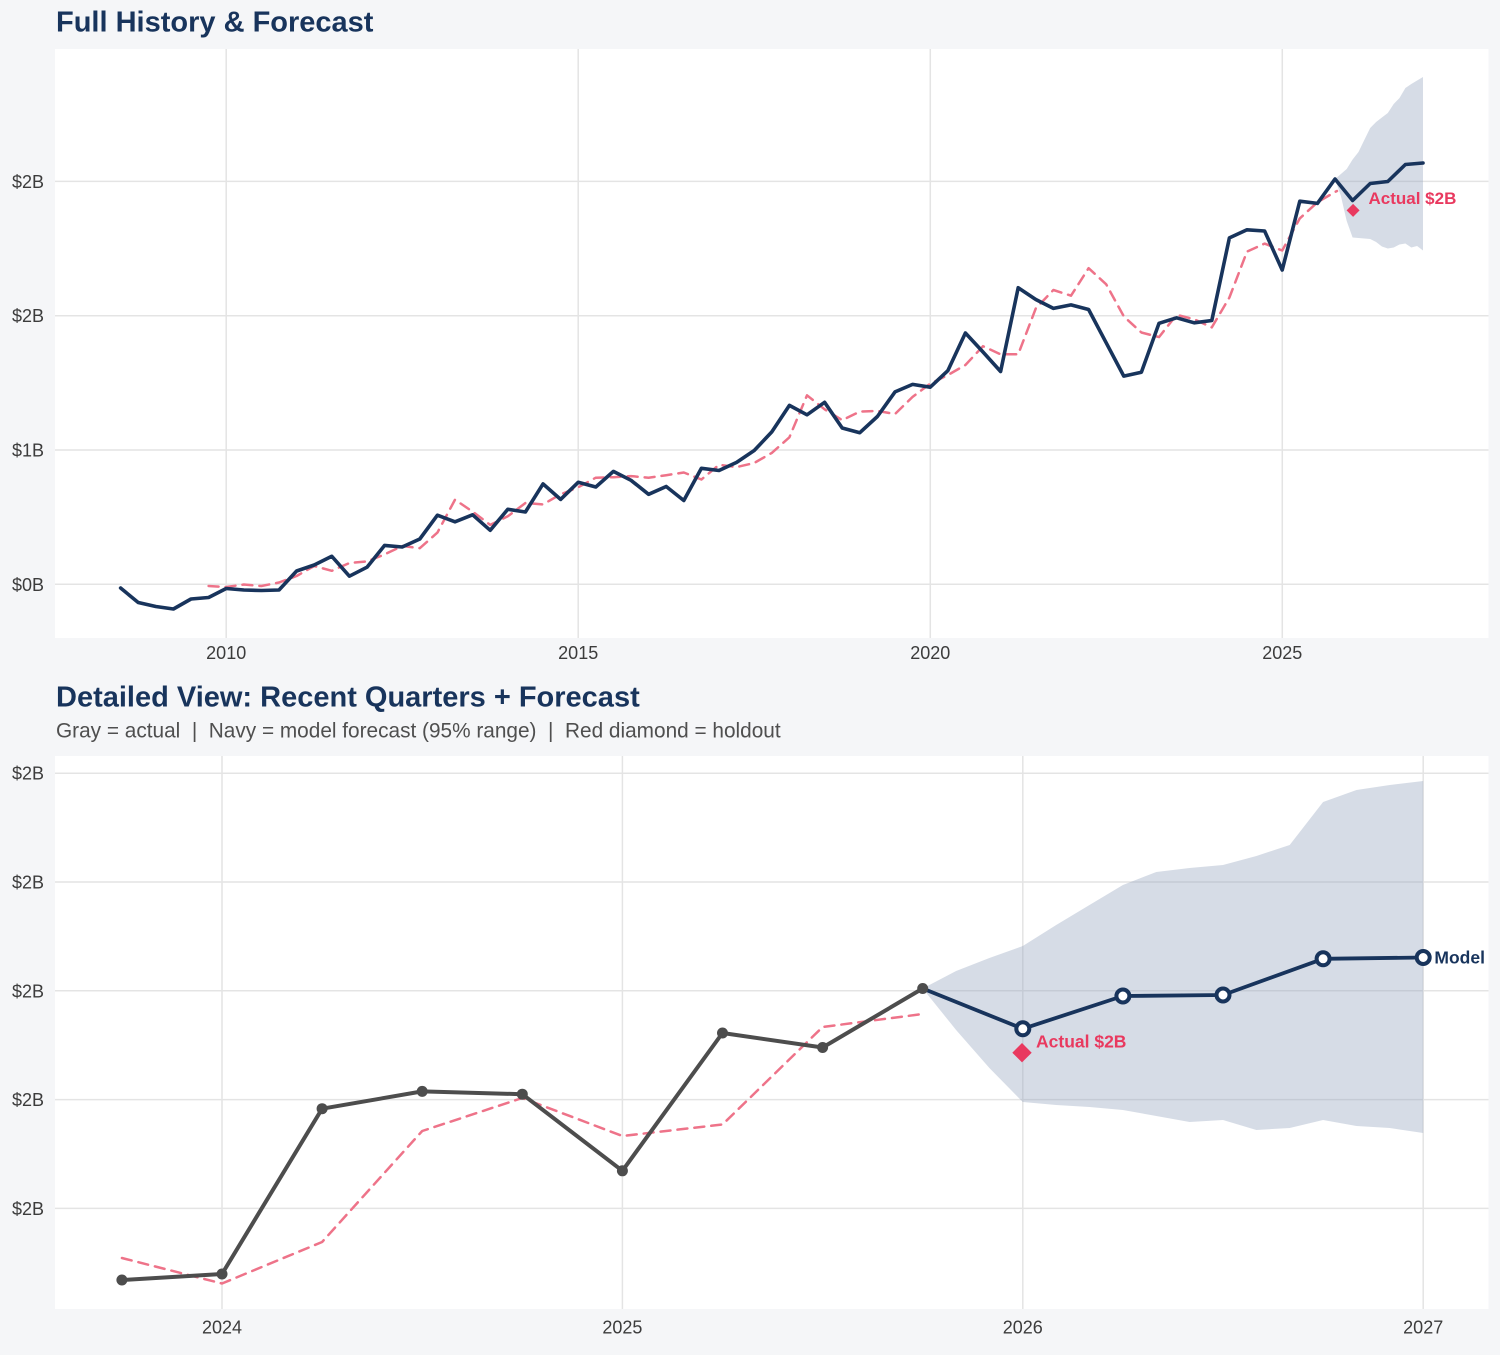 Image resolution: width=1500 pixels, height=1355 pixels. Describe the element at coordinates (222, 1328) in the screenshot. I see `svg-text: 2024` at that location.